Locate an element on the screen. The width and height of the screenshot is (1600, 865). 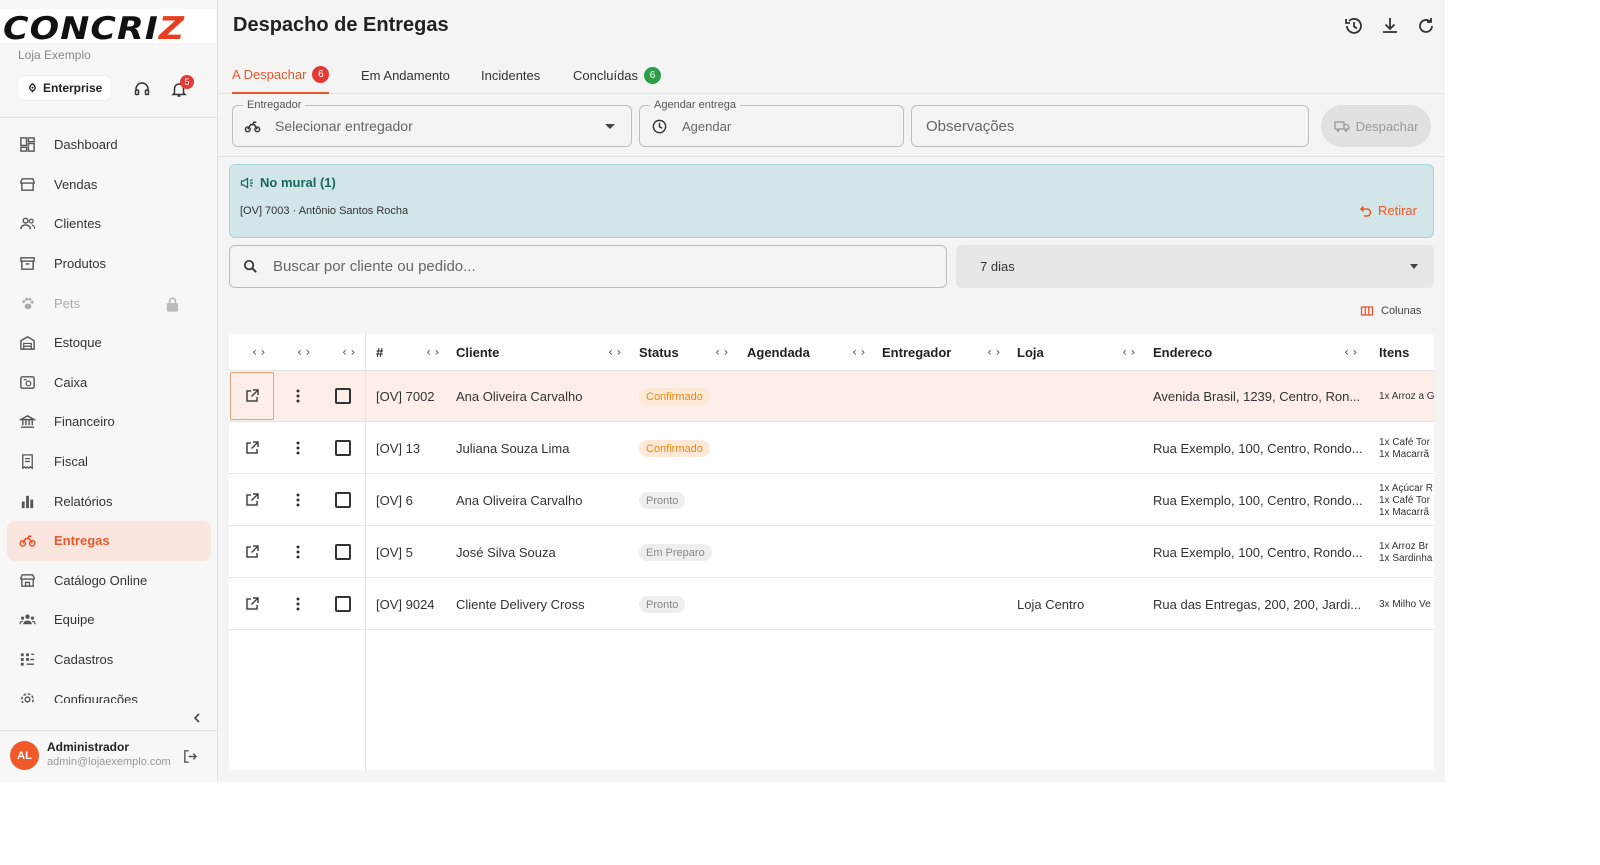
team-icon is located at coordinates (27, 619).